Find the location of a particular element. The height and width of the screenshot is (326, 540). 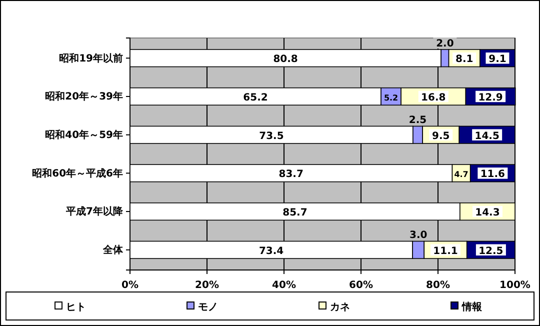

data-label: 11.6 is located at coordinates (493, 174).